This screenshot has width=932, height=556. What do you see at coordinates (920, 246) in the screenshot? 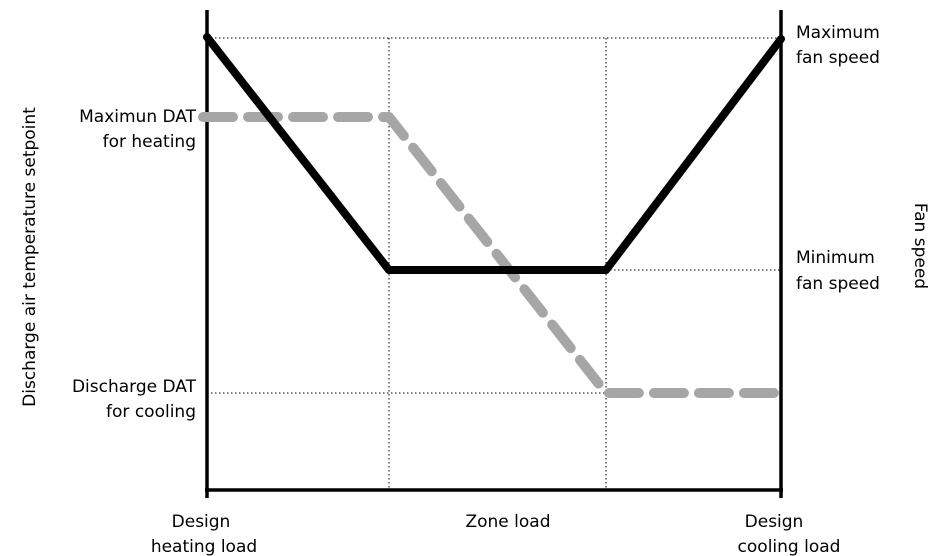
I see `right-axis-label: Fan speed` at bounding box center [920, 246].